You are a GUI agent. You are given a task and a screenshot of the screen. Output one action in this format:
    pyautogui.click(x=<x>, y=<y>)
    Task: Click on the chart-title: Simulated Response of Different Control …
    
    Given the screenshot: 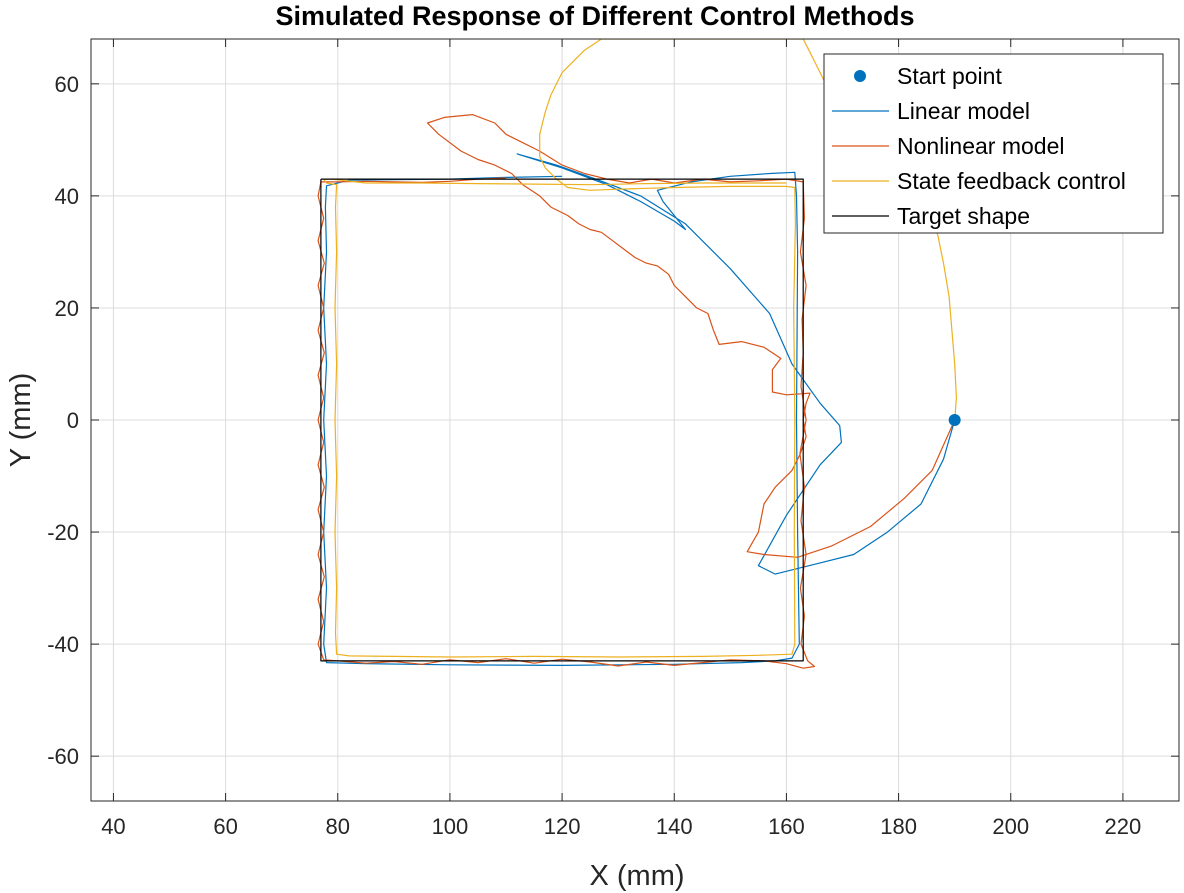 What is the action you would take?
    pyautogui.click(x=594, y=16)
    